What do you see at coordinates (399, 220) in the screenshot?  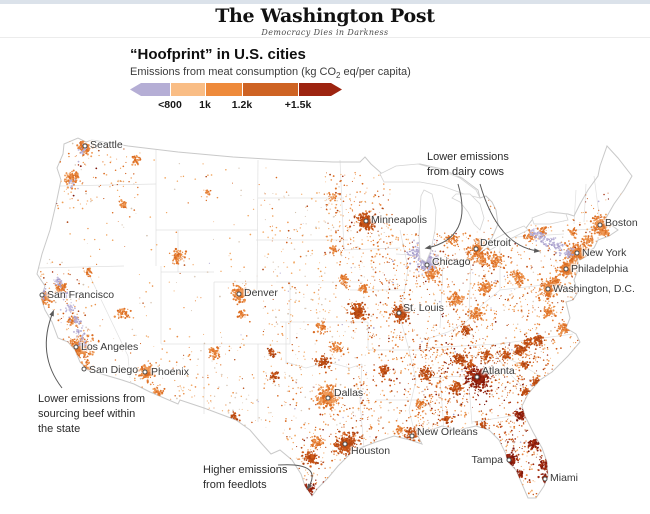 I see `city-label: Minneapolis` at bounding box center [399, 220].